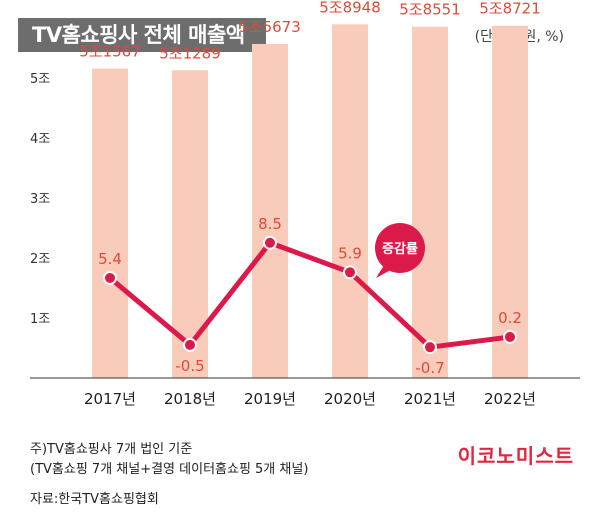 The image size is (600, 525). Describe the element at coordinates (270, 224) in the screenshot. I see `growth-value-label: 8.5` at that location.